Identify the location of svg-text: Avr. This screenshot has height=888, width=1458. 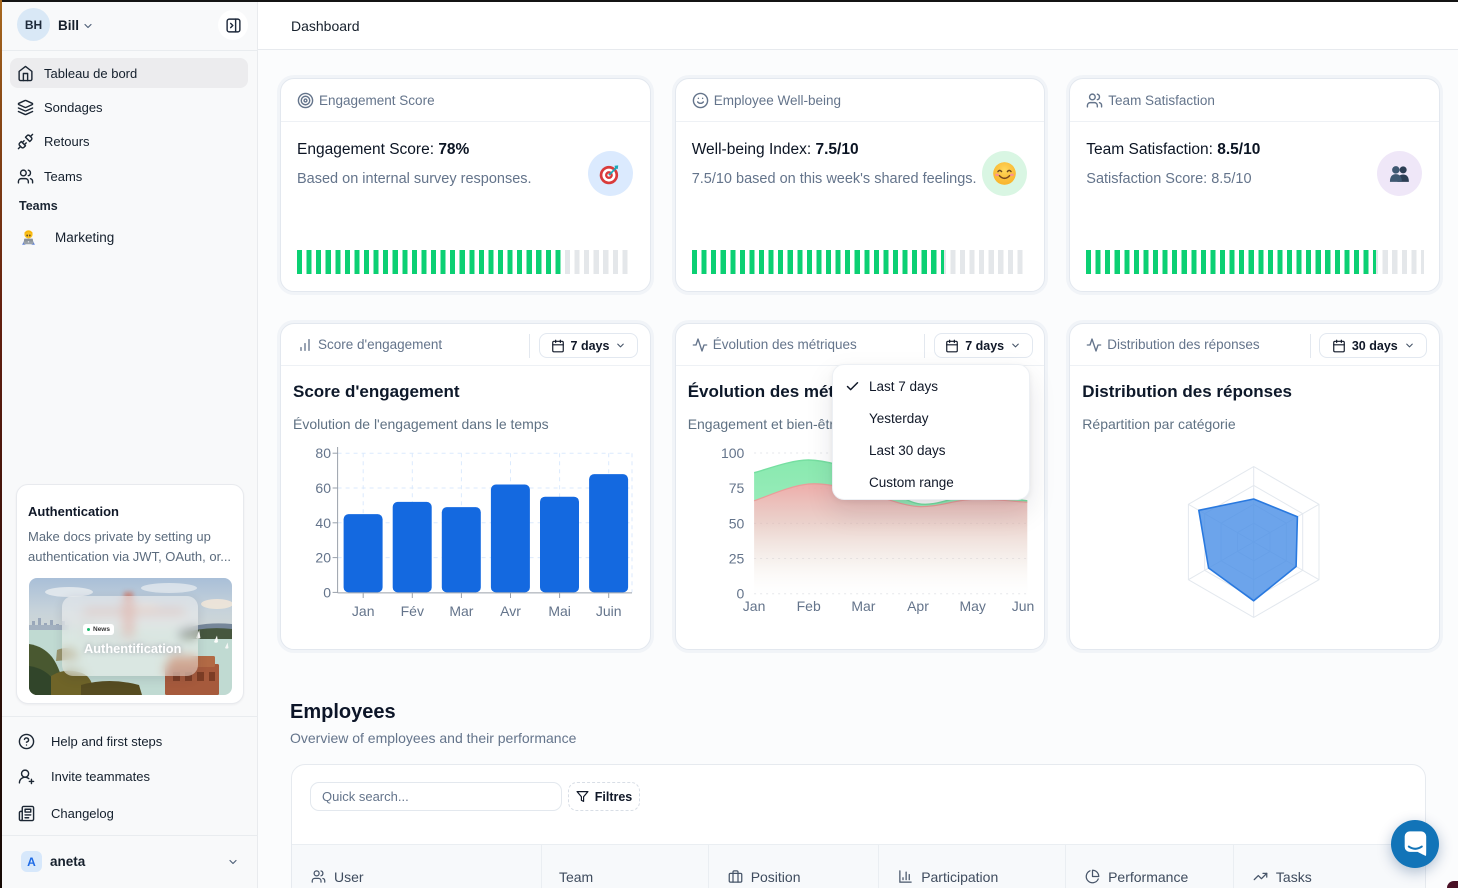
(510, 611).